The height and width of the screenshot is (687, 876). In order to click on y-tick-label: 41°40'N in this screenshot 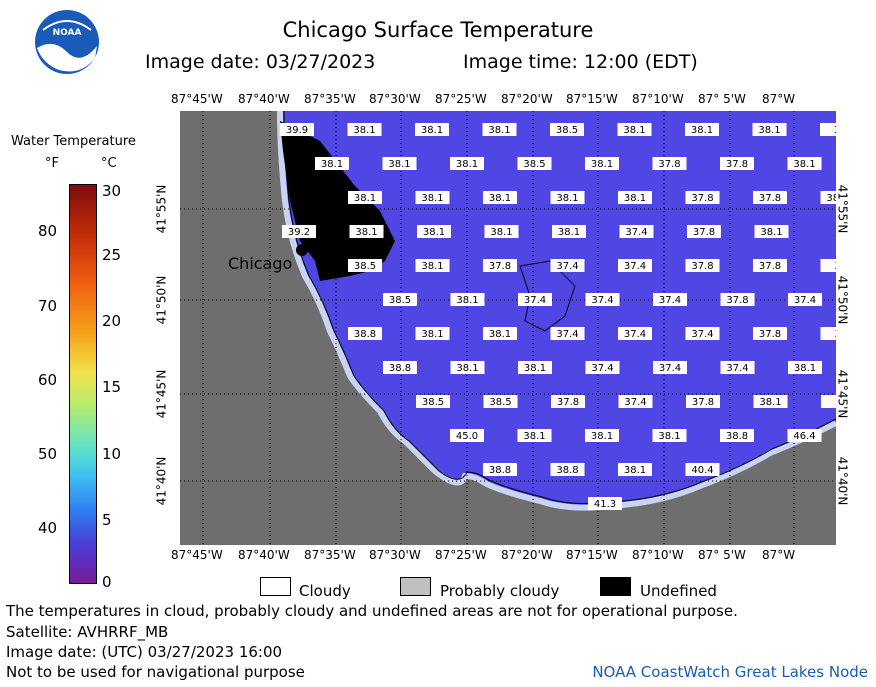, I will do `click(161, 481)`.